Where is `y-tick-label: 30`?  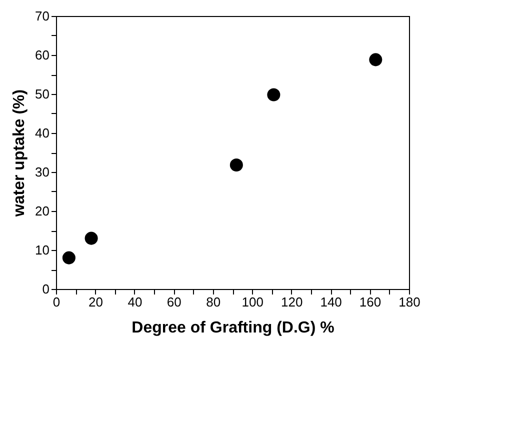
y-tick-label: 30 is located at coordinates (42, 172).